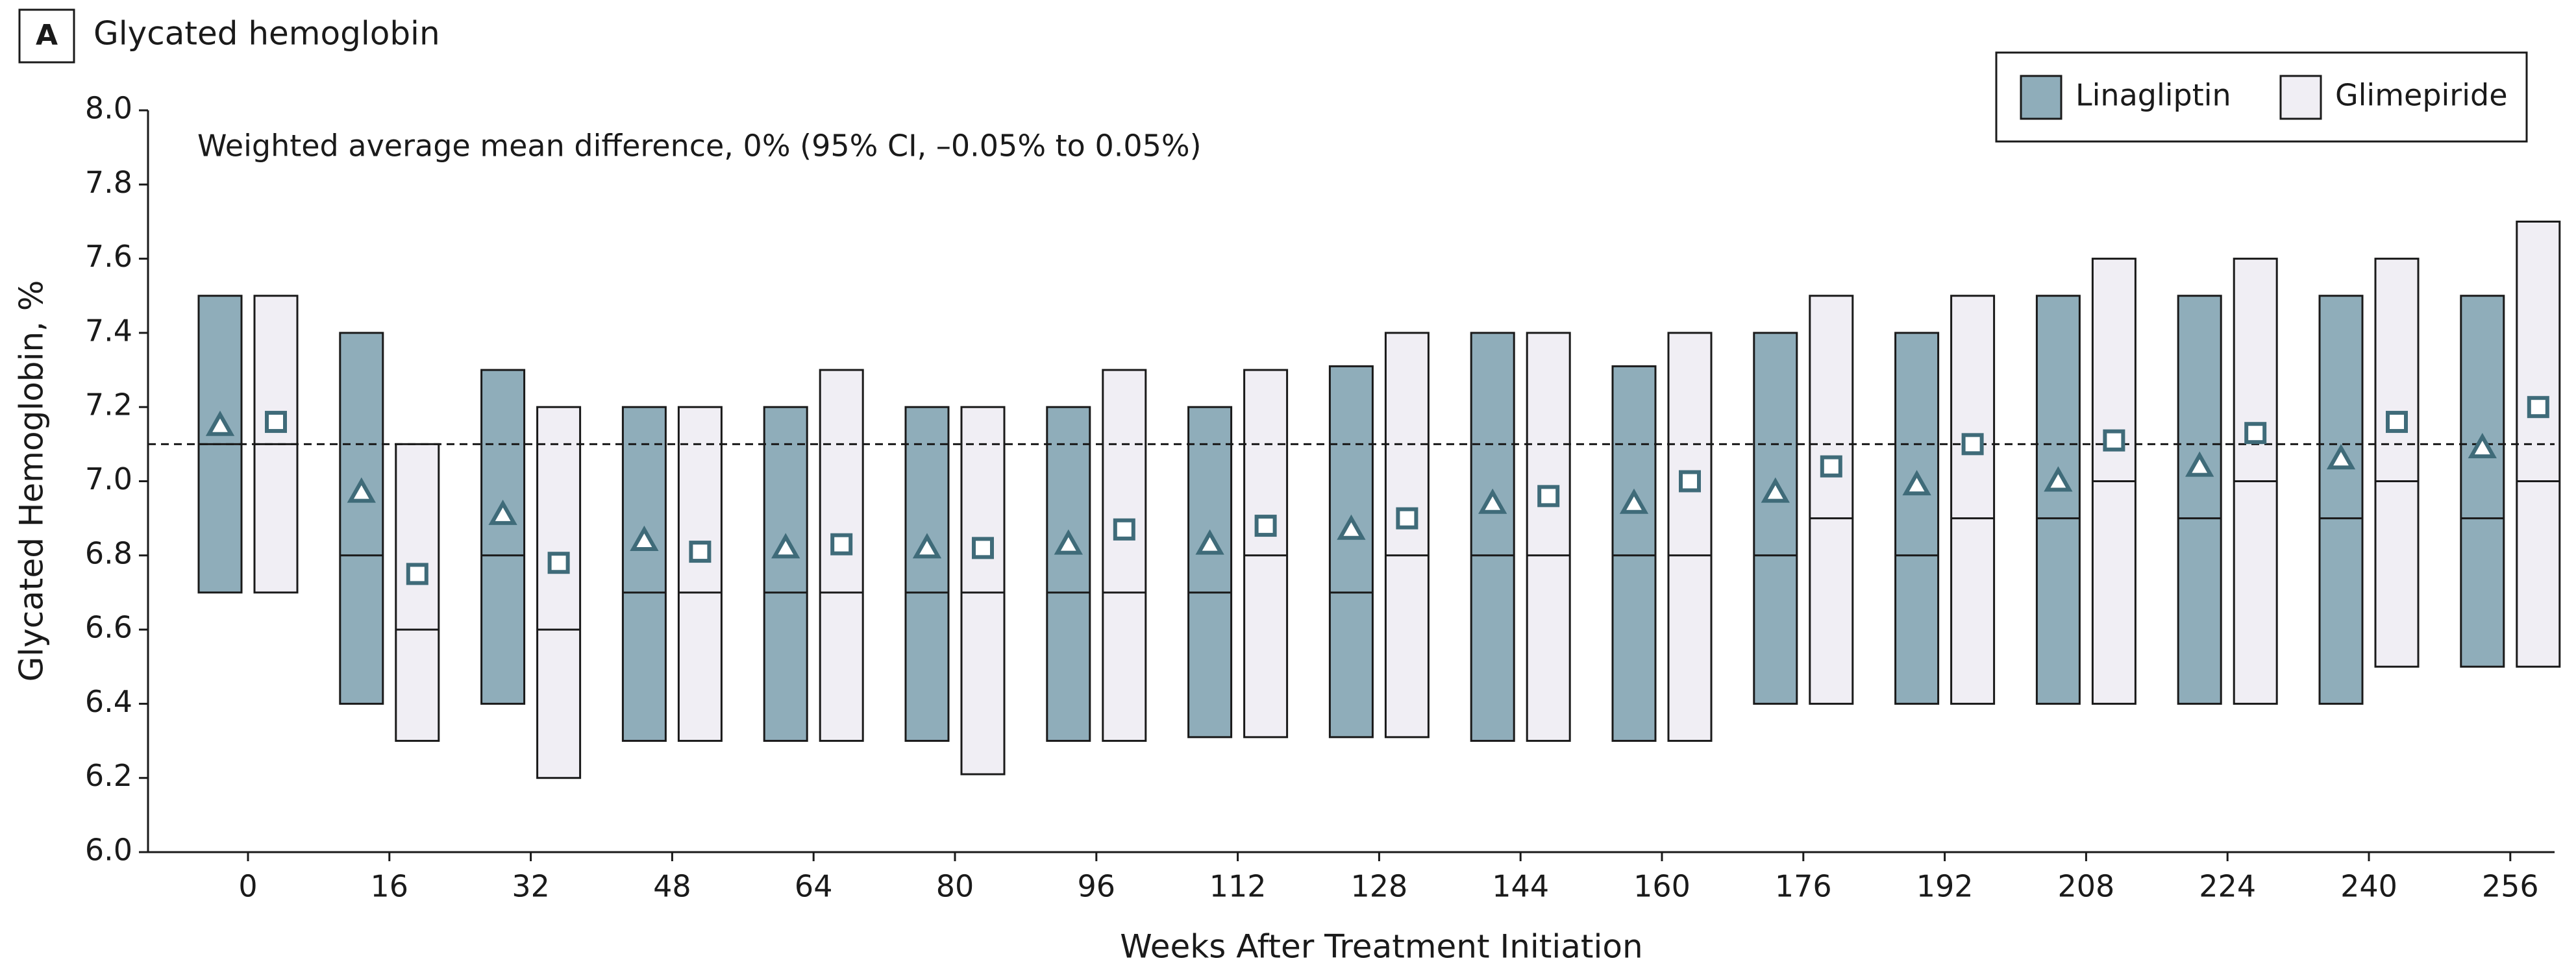 This screenshot has height=967, width=2576. I want to click on y-tick-label: 7.6, so click(108, 256).